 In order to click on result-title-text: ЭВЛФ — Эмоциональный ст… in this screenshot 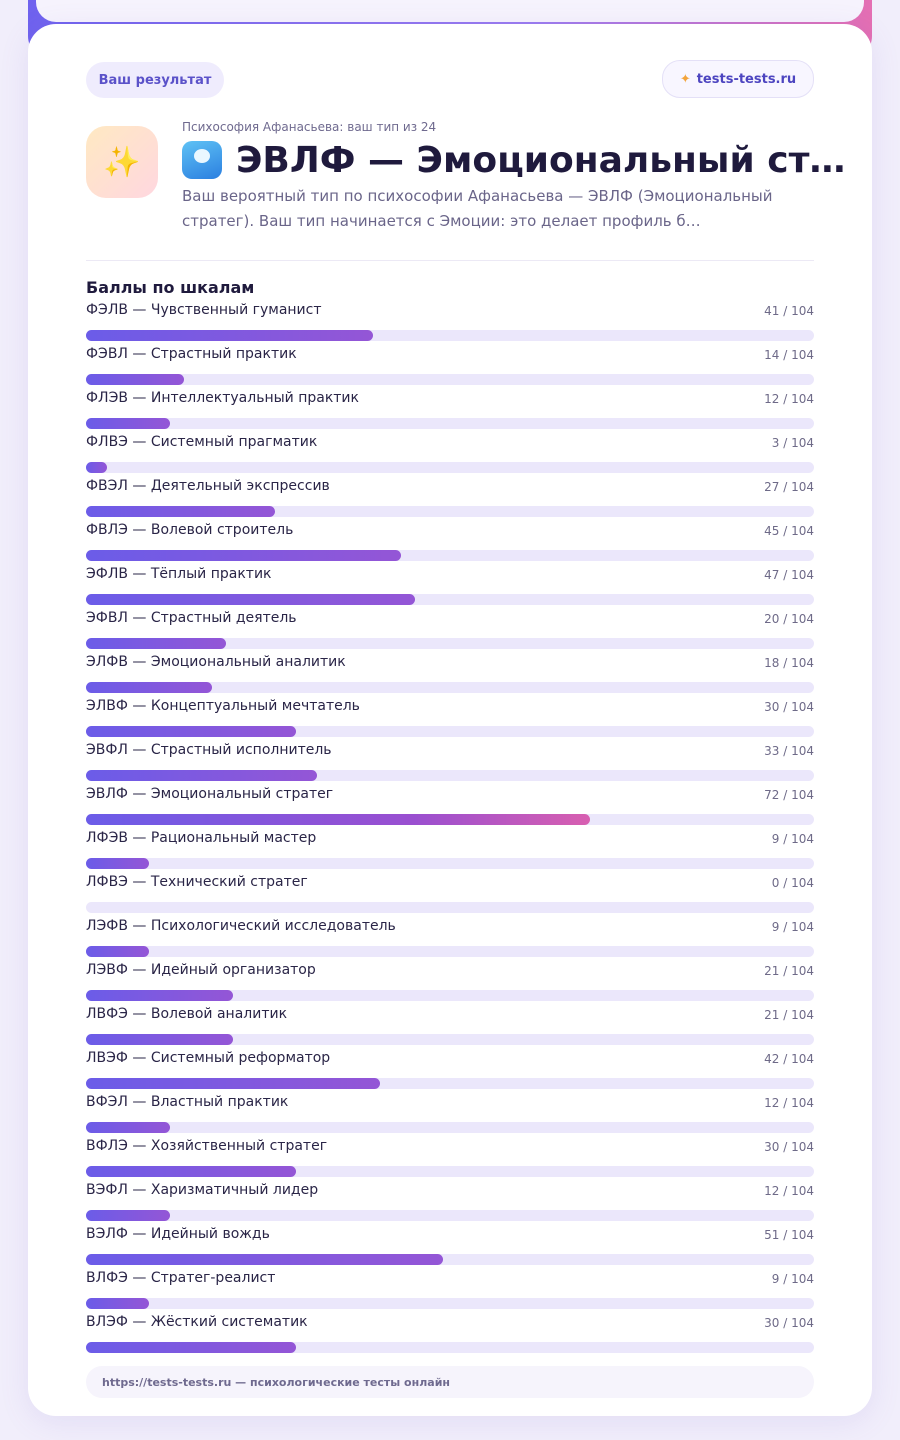, I will do `click(541, 160)`.